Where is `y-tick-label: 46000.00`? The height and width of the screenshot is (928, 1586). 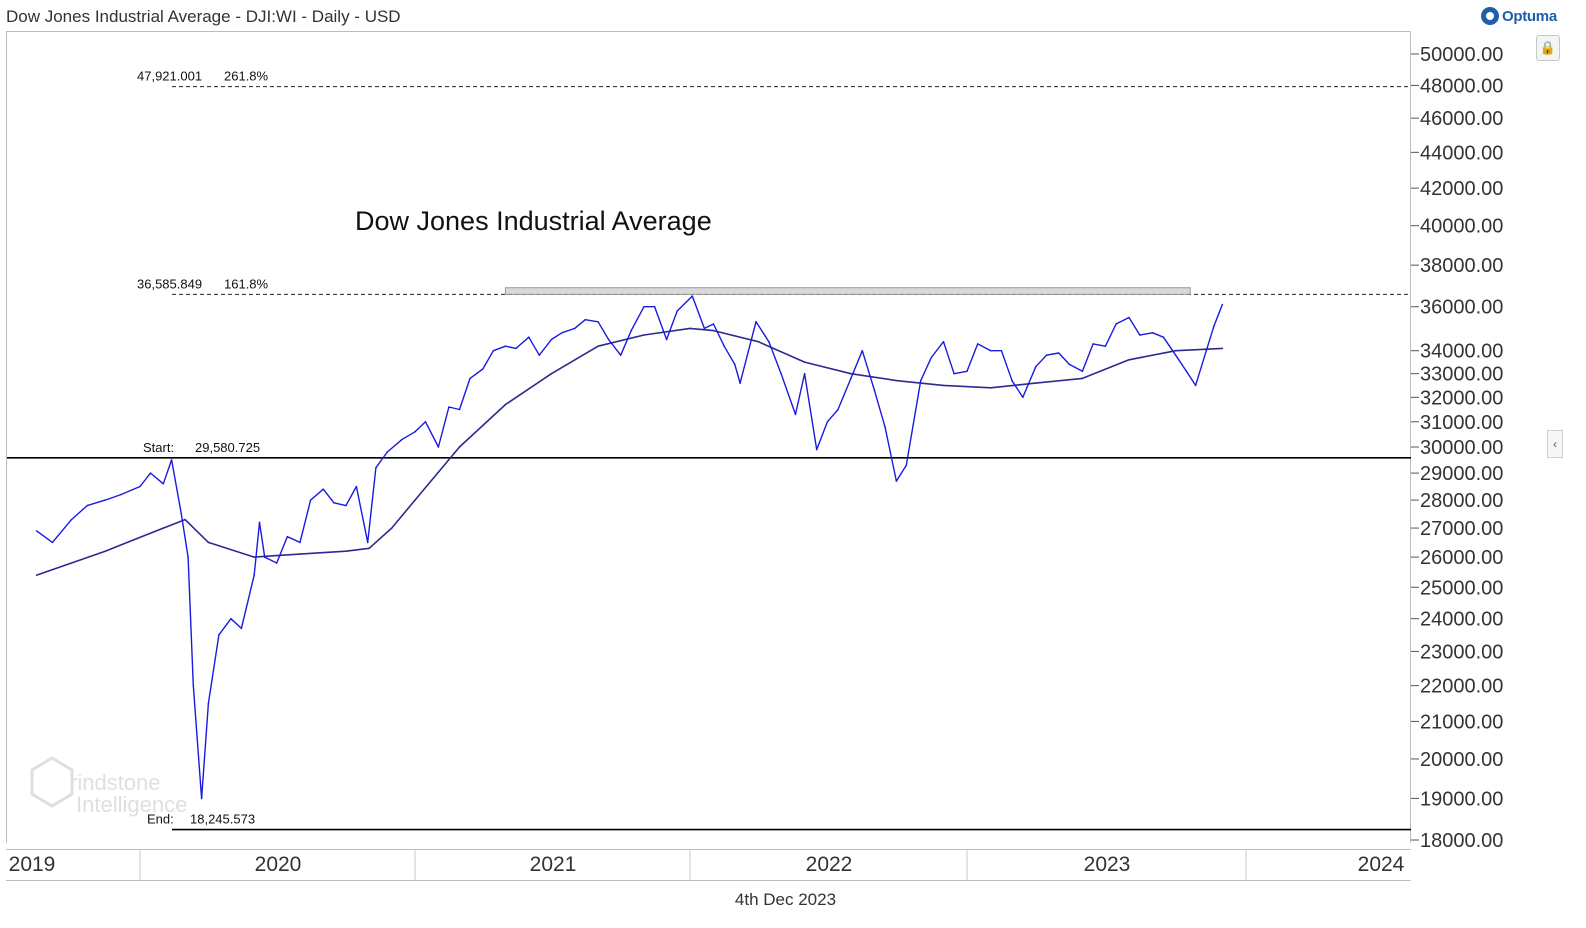 y-tick-label: 46000.00 is located at coordinates (1461, 119).